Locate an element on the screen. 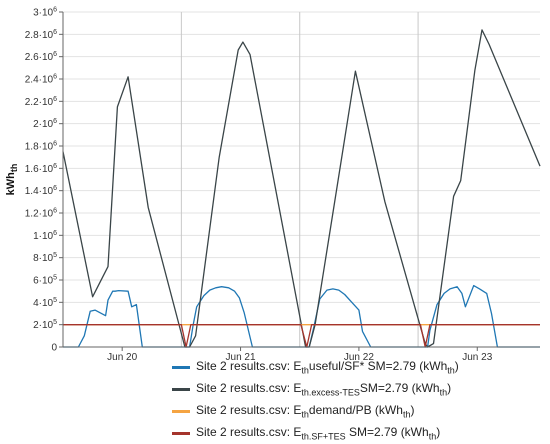 This screenshot has height=444, width=550. y-tick-label-9: 1.8·106 is located at coordinates (41, 147).